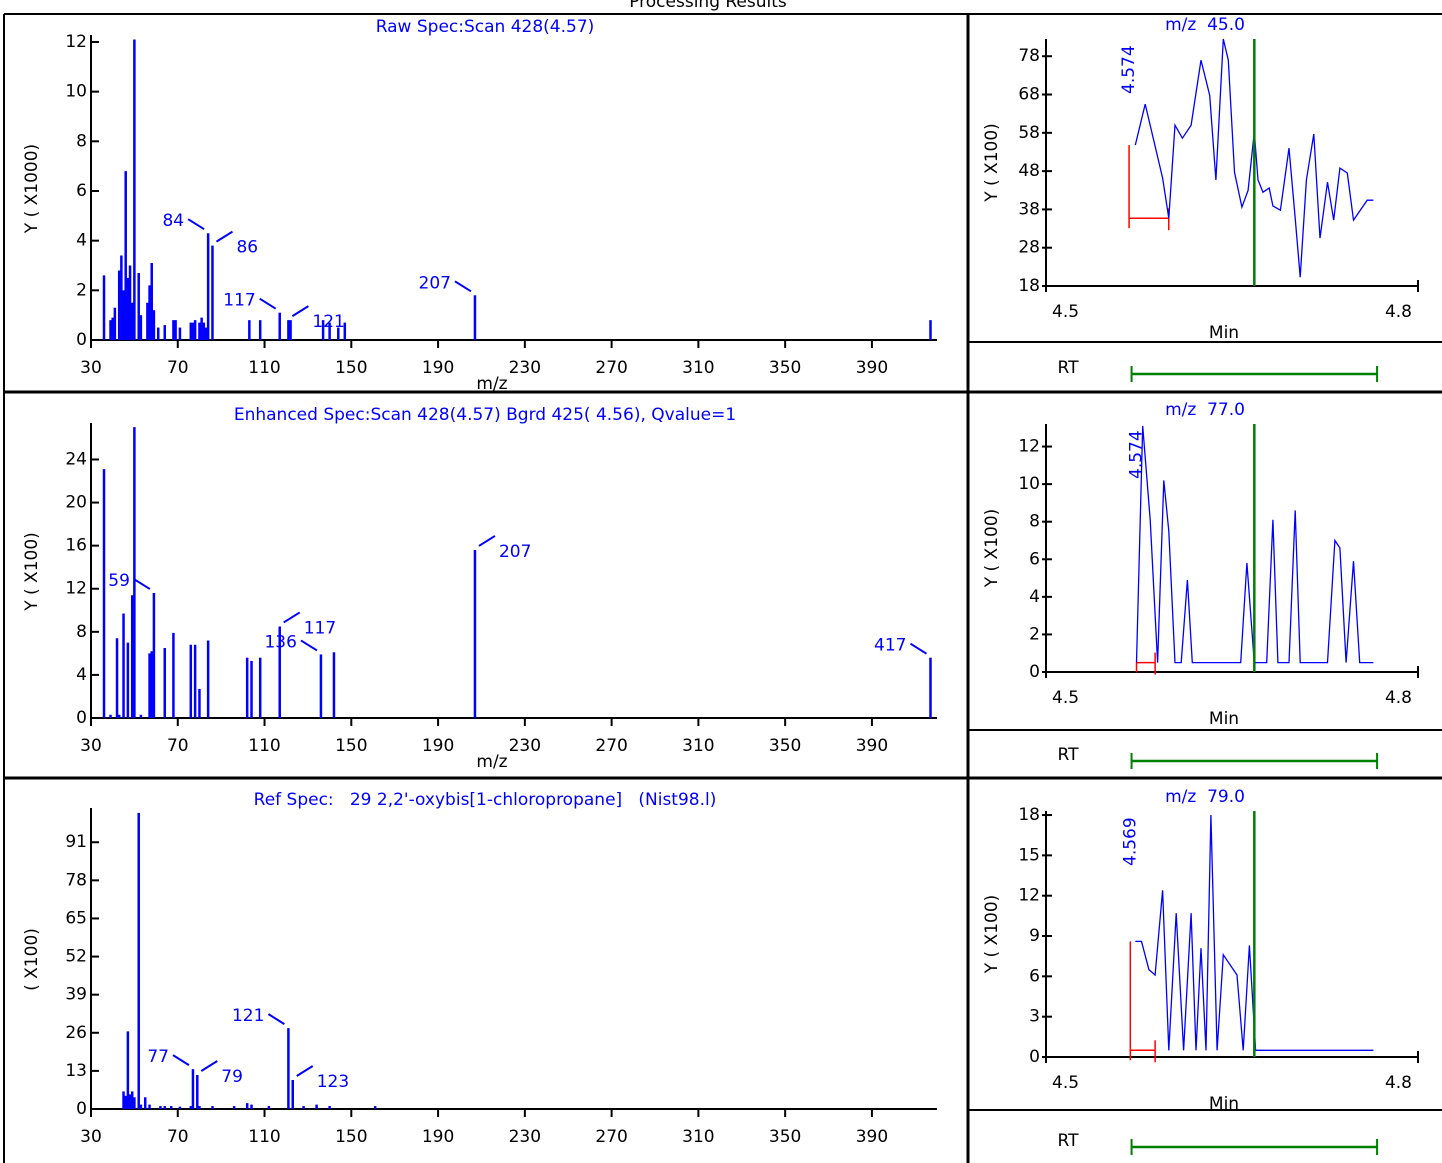 This screenshot has height=1163, width=1442. I want to click on peak-label: 121, so click(328, 322).